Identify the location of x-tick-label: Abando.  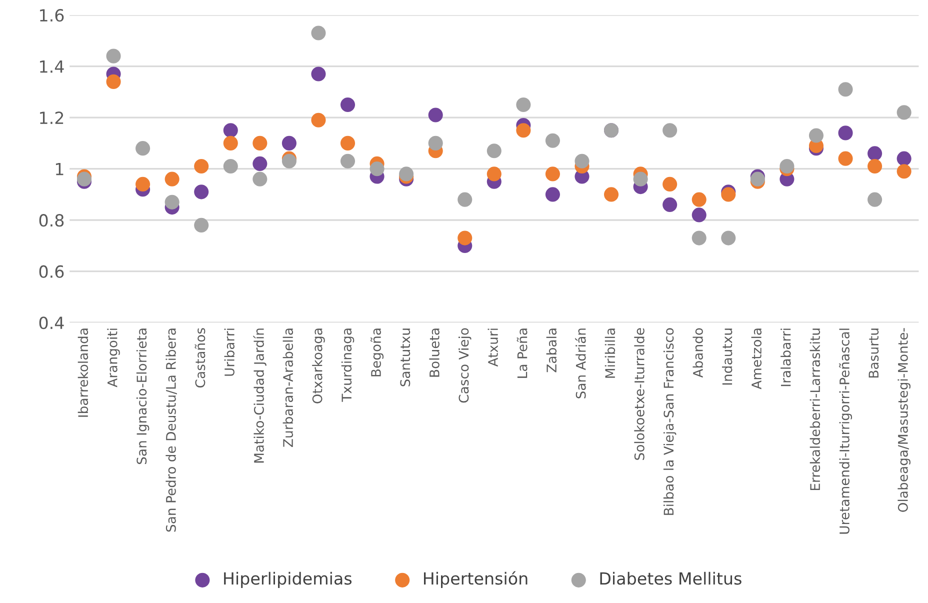
(697, 353).